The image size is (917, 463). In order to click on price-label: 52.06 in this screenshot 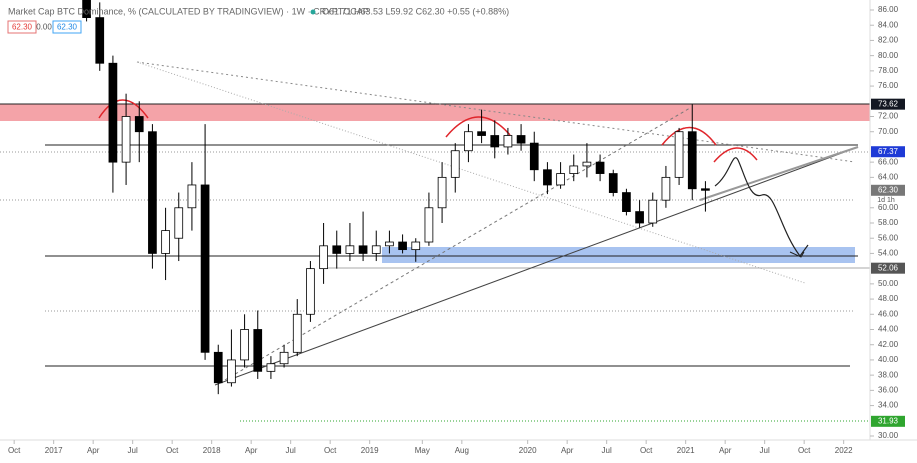, I will do `click(888, 267)`.